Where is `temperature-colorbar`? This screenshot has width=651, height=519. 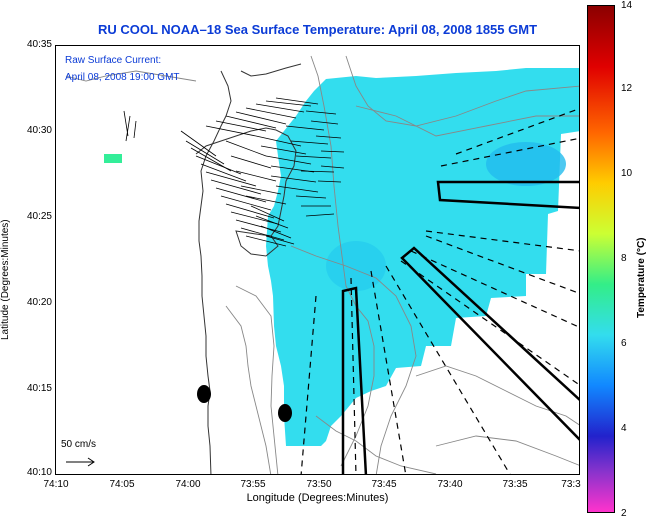
temperature-colorbar is located at coordinates (601, 259).